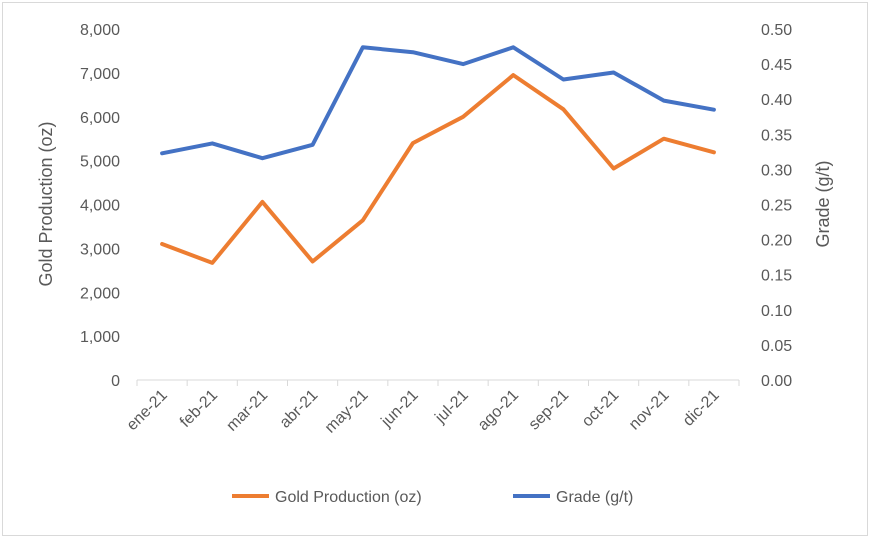  What do you see at coordinates (299, 409) in the screenshot?
I see `x-axis-tick-label: abr-21` at bounding box center [299, 409].